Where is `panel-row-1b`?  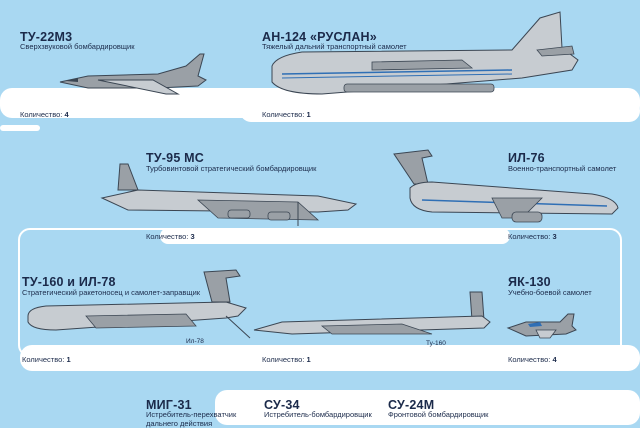
panel-row-1b is located at coordinates (440, 111).